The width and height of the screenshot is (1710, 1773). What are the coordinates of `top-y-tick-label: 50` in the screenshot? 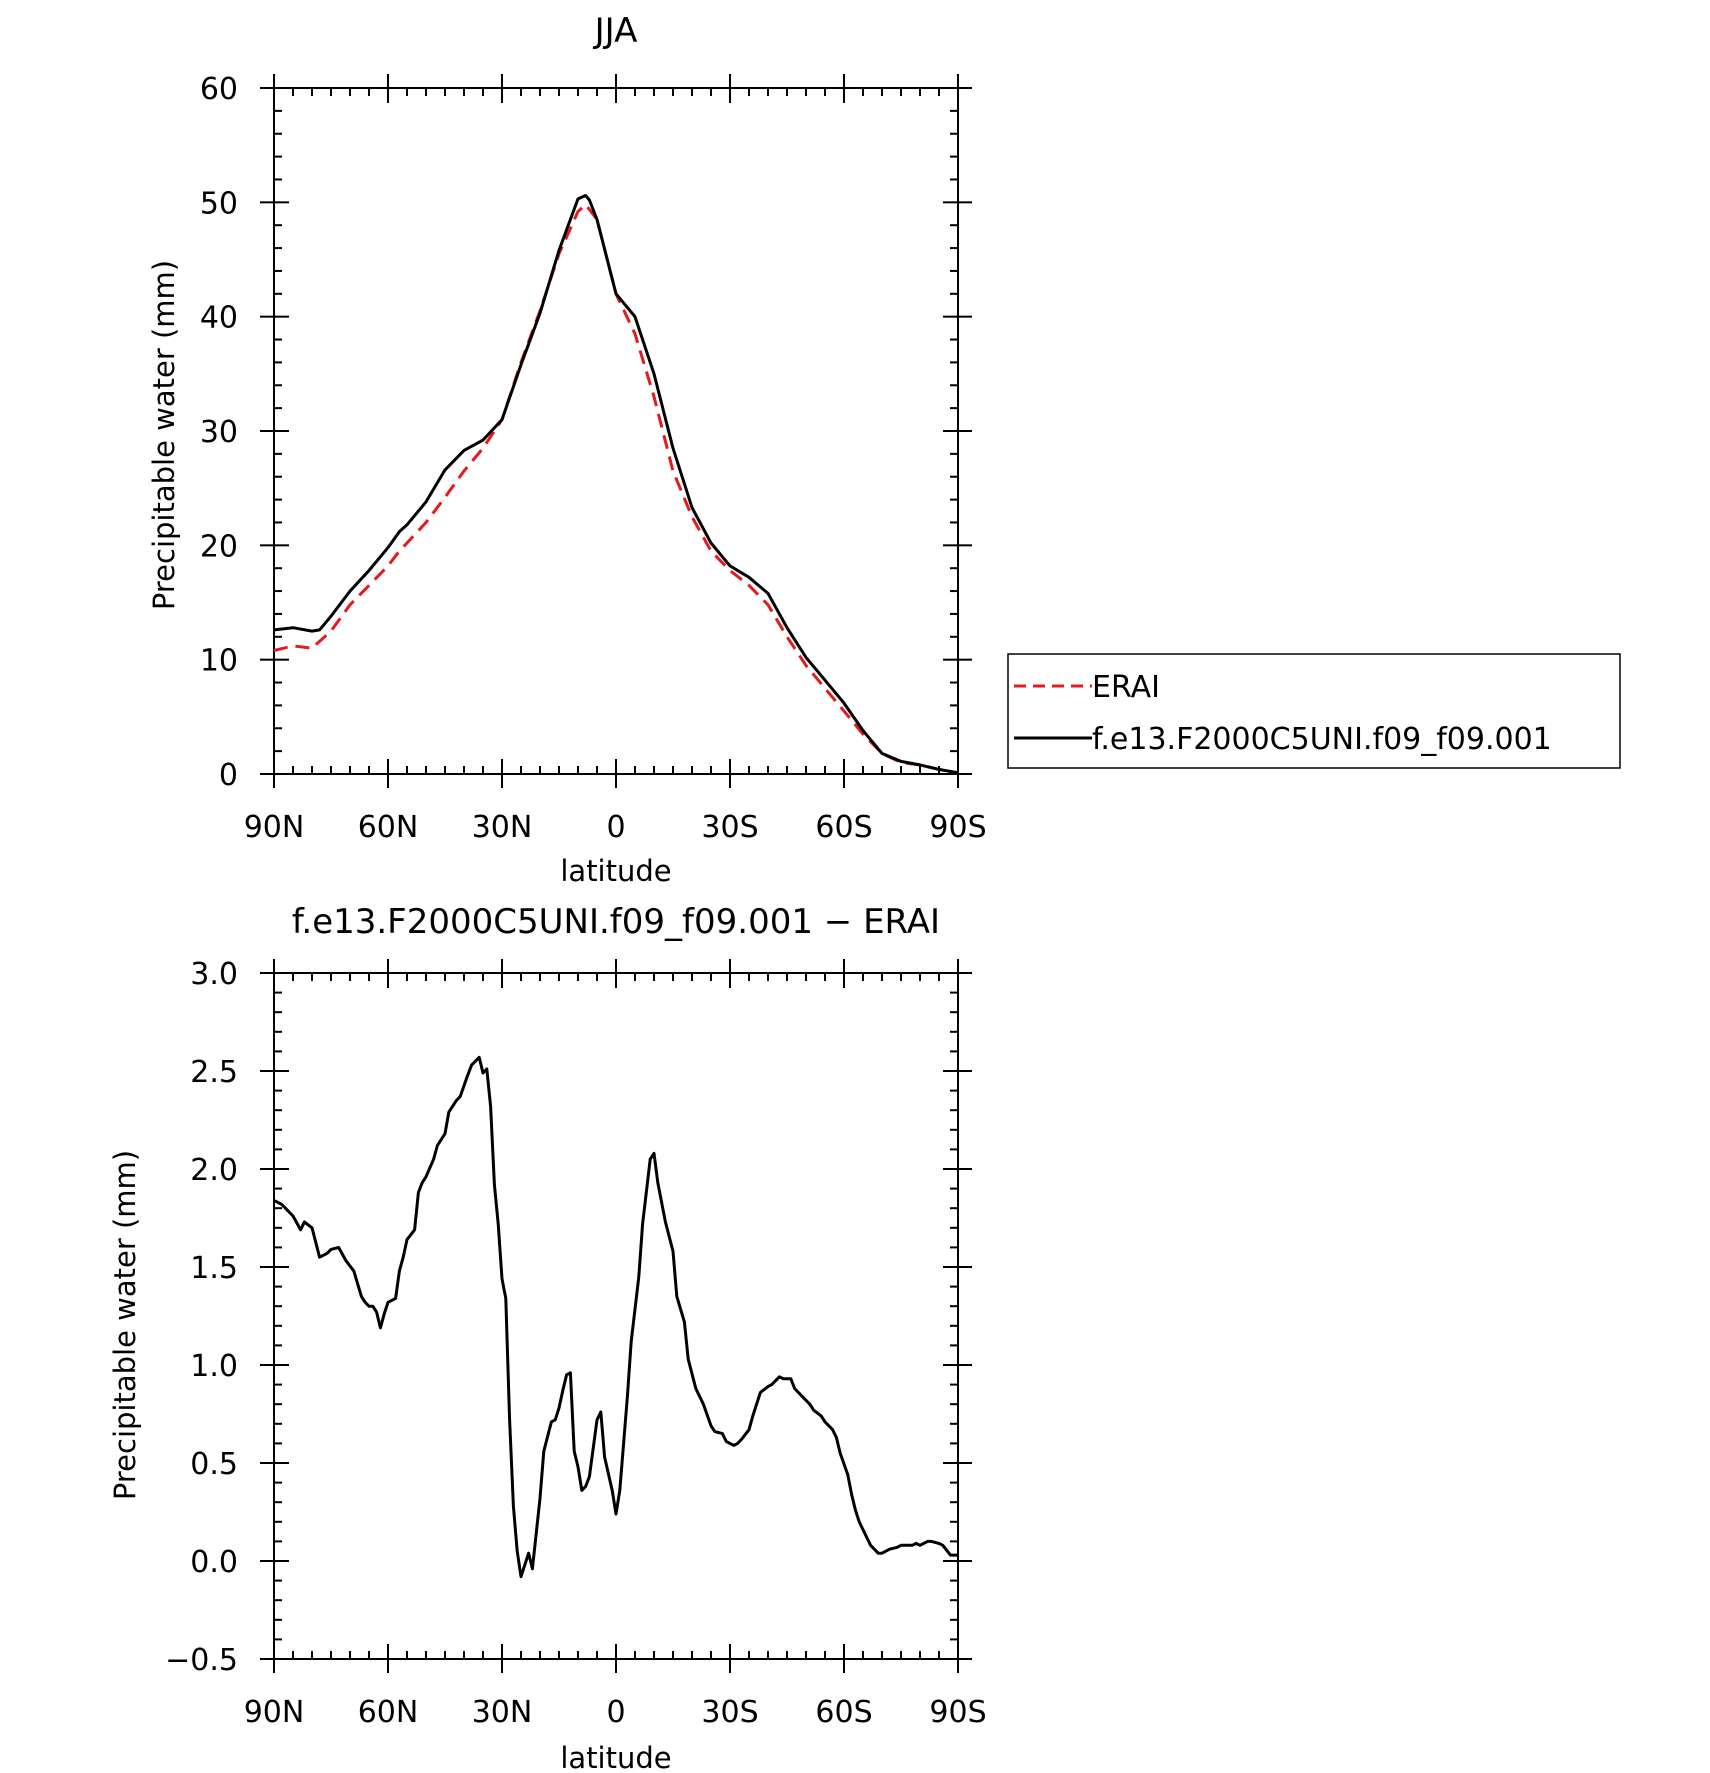 It's located at (219, 203).